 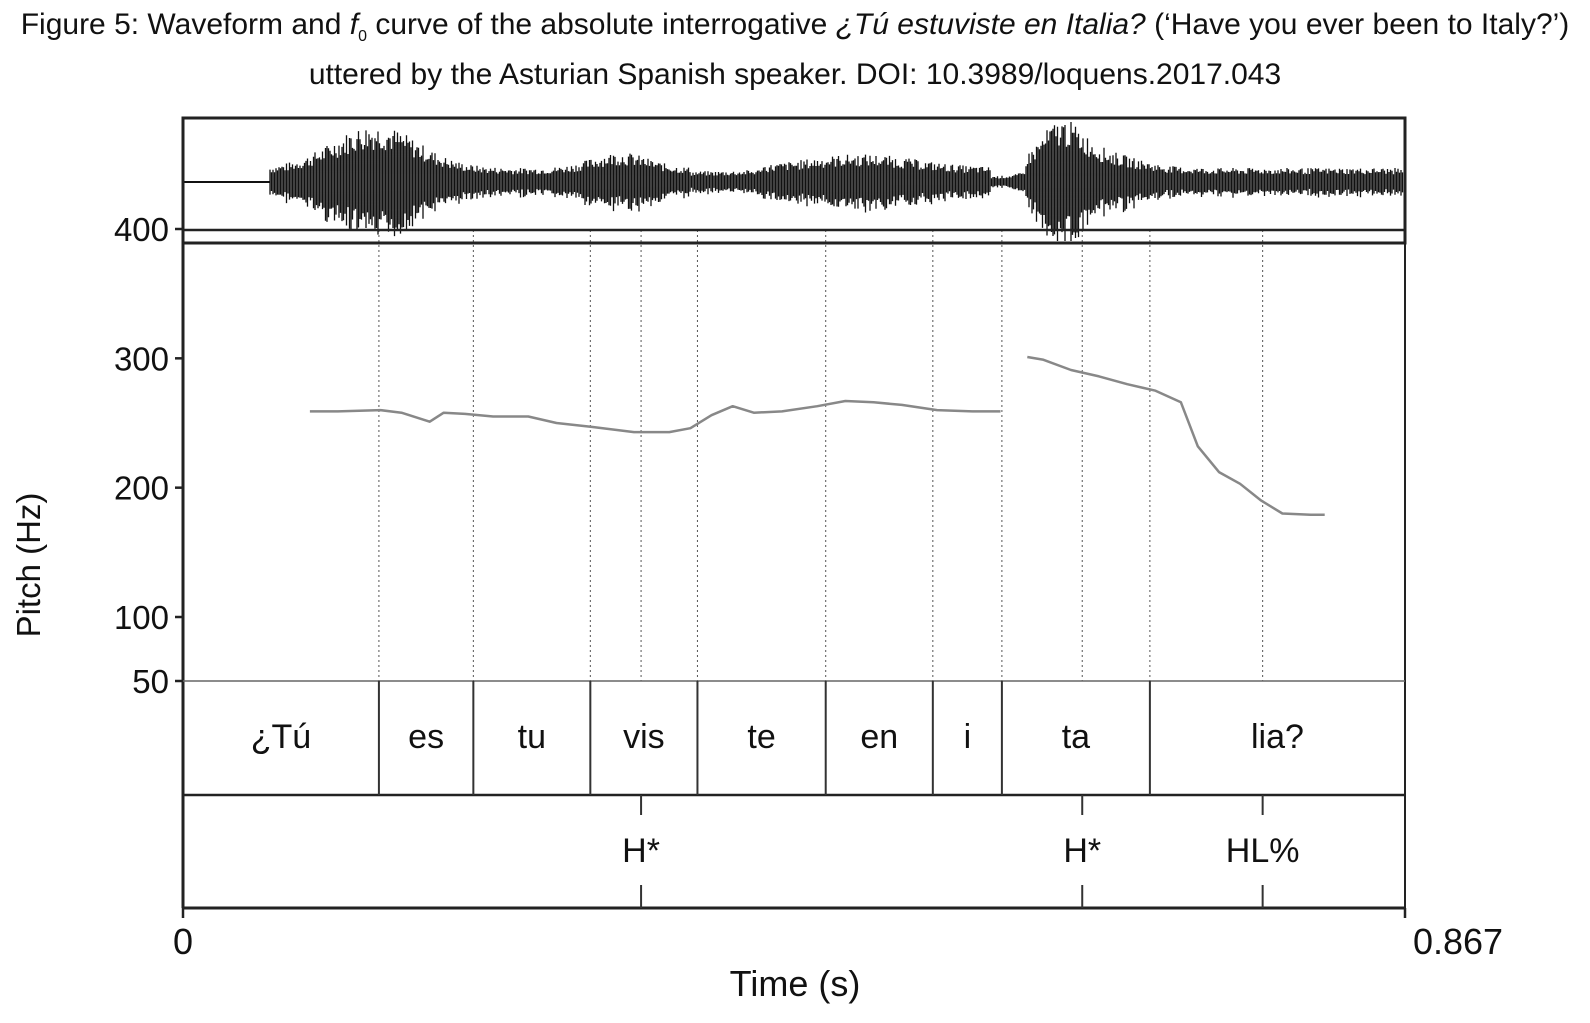 I want to click on y-tick-label: 400, so click(x=141, y=229).